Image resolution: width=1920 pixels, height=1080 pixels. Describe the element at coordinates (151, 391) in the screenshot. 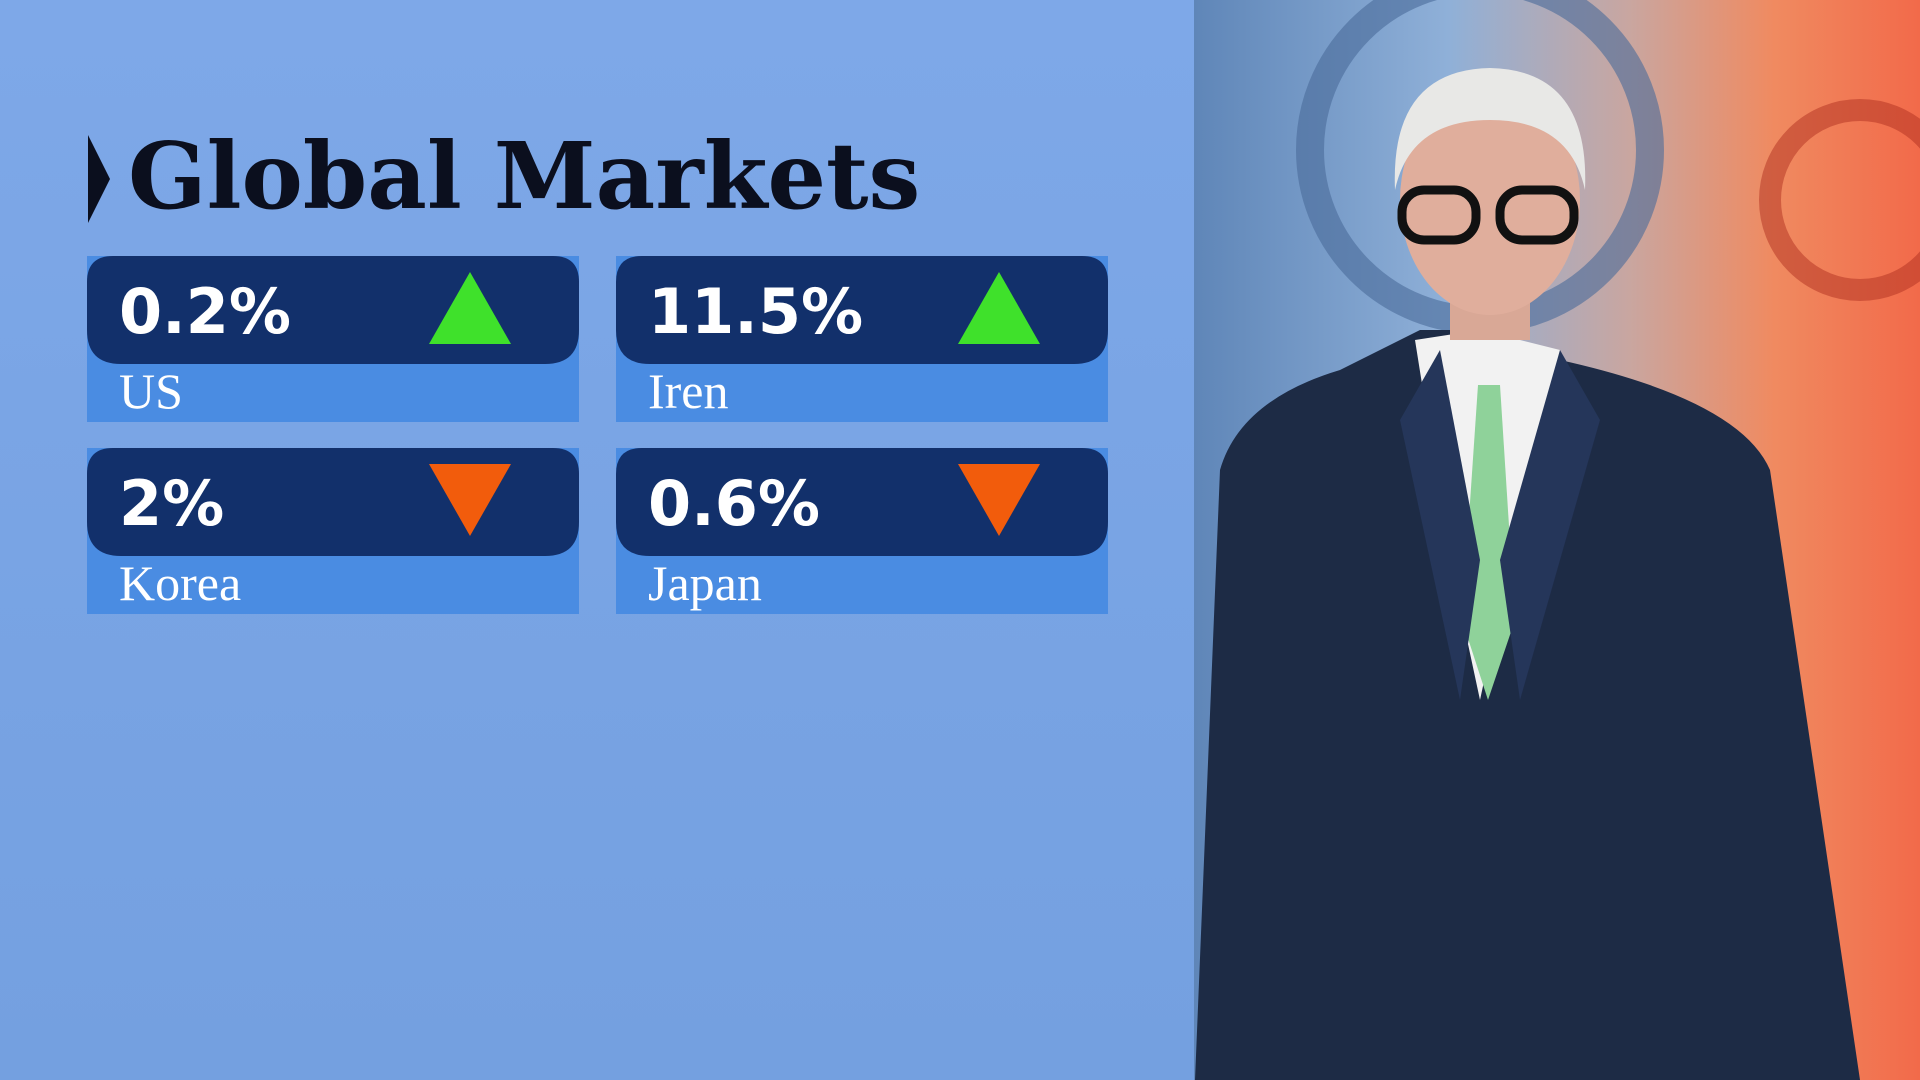

I see `card-label: US` at that location.